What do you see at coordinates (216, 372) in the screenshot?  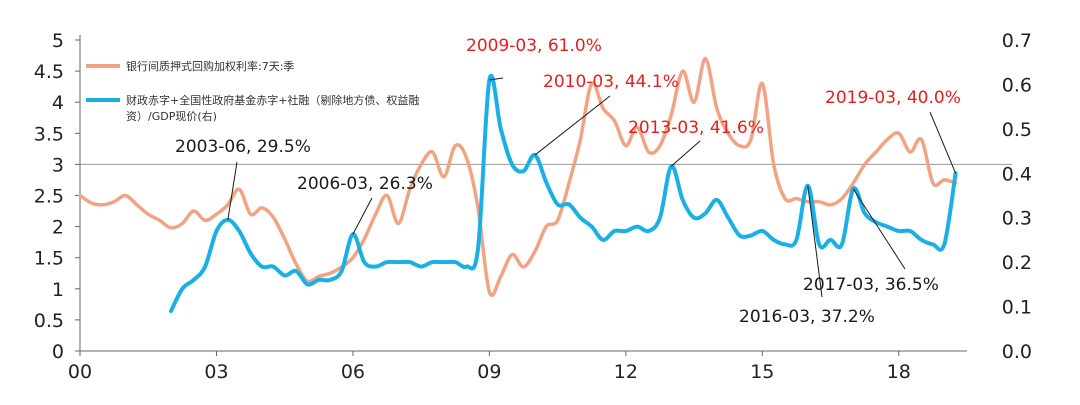 I see `x-tick-label: 03` at bounding box center [216, 372].